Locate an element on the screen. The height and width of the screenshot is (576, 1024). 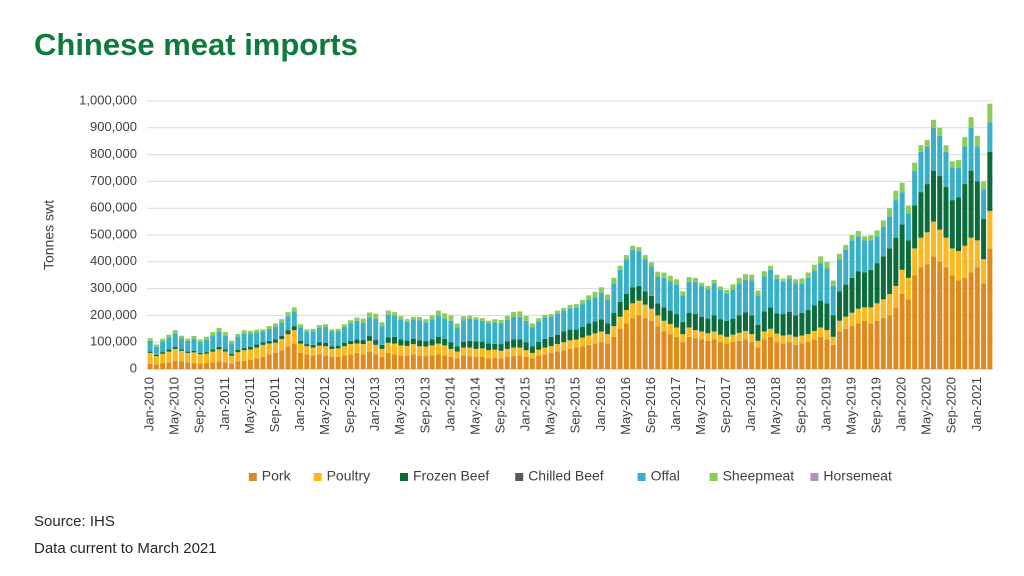
legend-label: Horsemeat is located at coordinates (857, 476).